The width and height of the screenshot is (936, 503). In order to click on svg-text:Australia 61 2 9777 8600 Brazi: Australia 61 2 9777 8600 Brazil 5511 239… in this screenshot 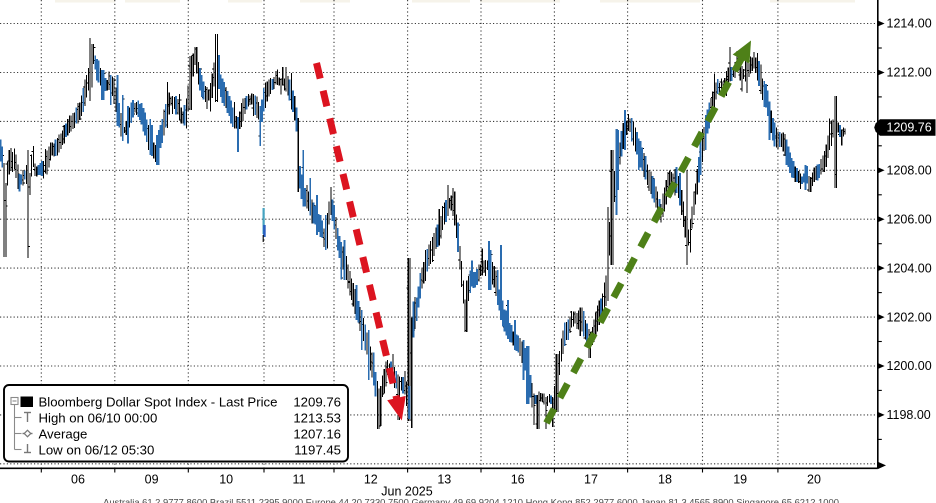, I will do `click(471, 500)`.